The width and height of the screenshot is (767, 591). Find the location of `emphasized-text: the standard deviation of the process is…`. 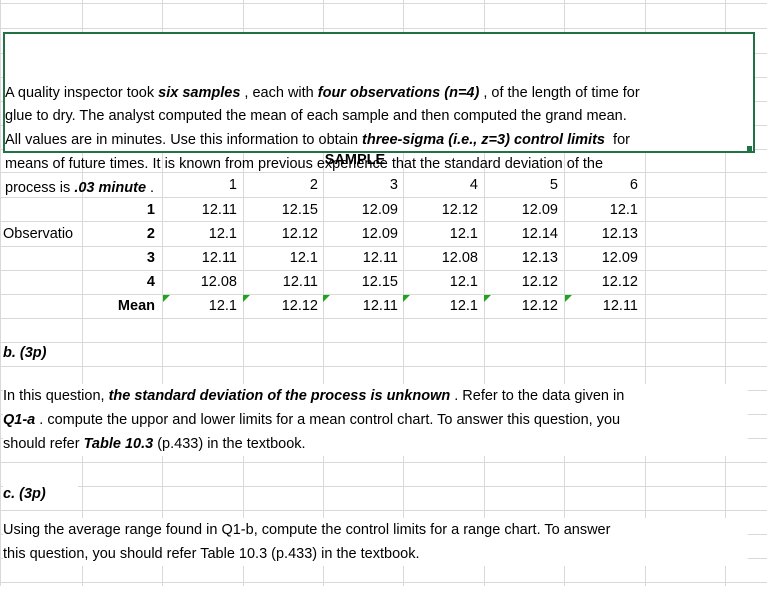

emphasized-text: the standard deviation of the process is… is located at coordinates (279, 396).